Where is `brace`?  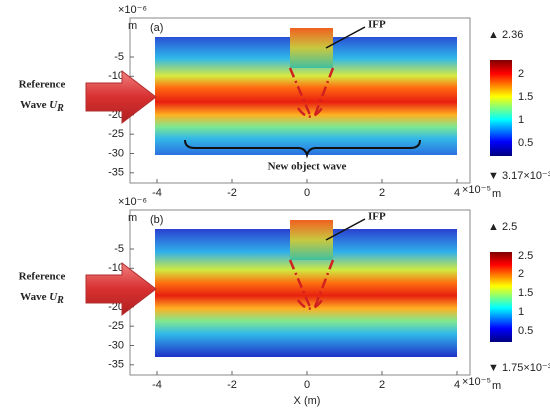
brace is located at coordinates (302, 149).